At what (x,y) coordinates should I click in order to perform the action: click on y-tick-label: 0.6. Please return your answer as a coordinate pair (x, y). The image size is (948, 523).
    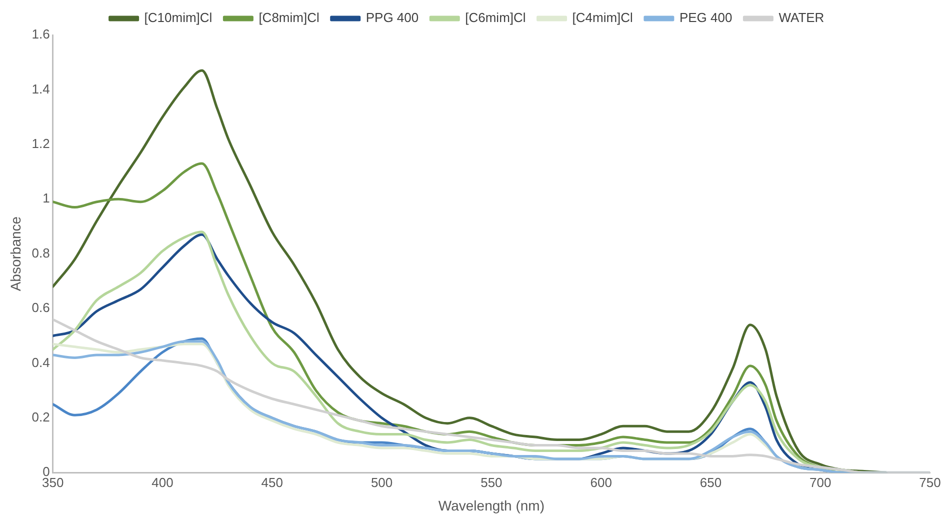
    Looking at the image, I should click on (41, 308).